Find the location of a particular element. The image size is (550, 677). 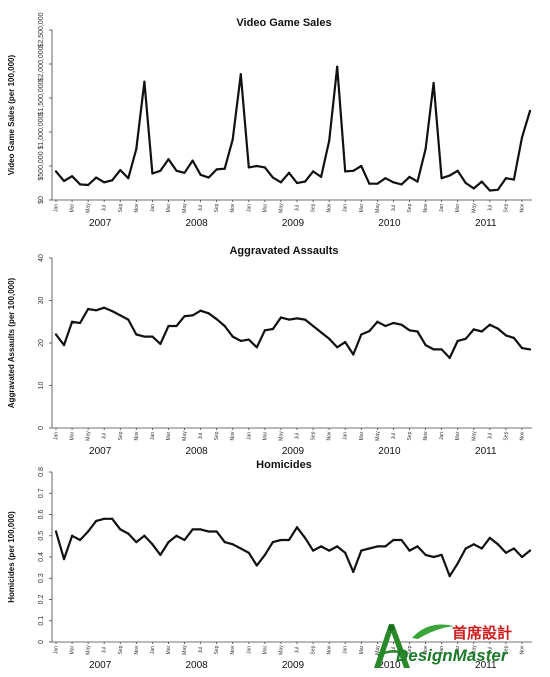

homicides-year-label: 2008 is located at coordinates (196, 665).